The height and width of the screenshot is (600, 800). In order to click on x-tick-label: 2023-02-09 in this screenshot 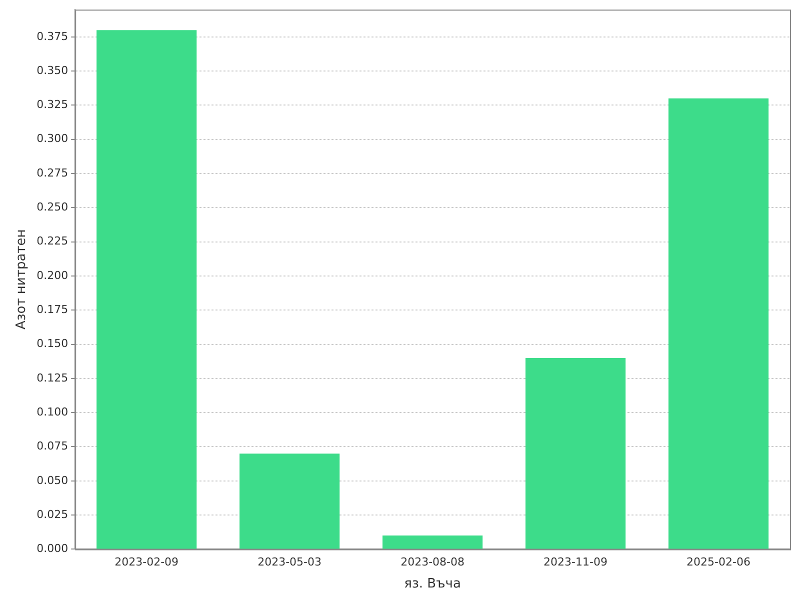, I will do `click(146, 562)`.